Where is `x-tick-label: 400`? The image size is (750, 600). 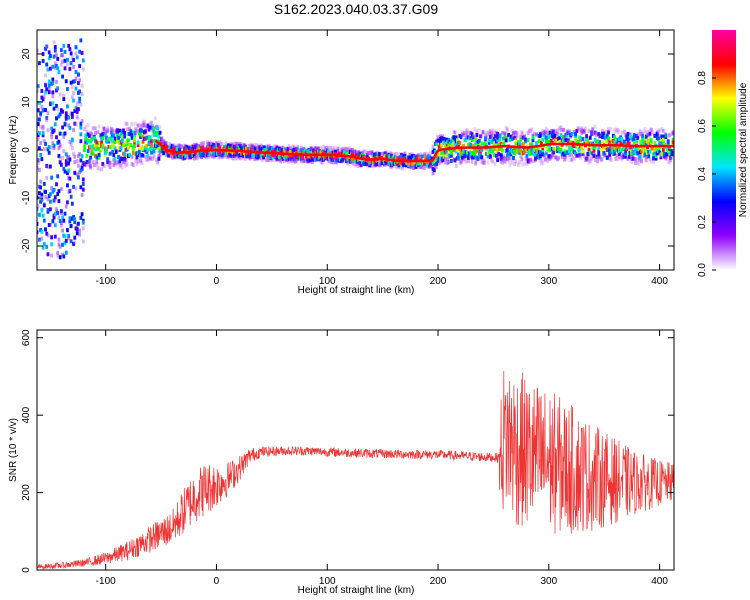
x-tick-label: 400 is located at coordinates (659, 281).